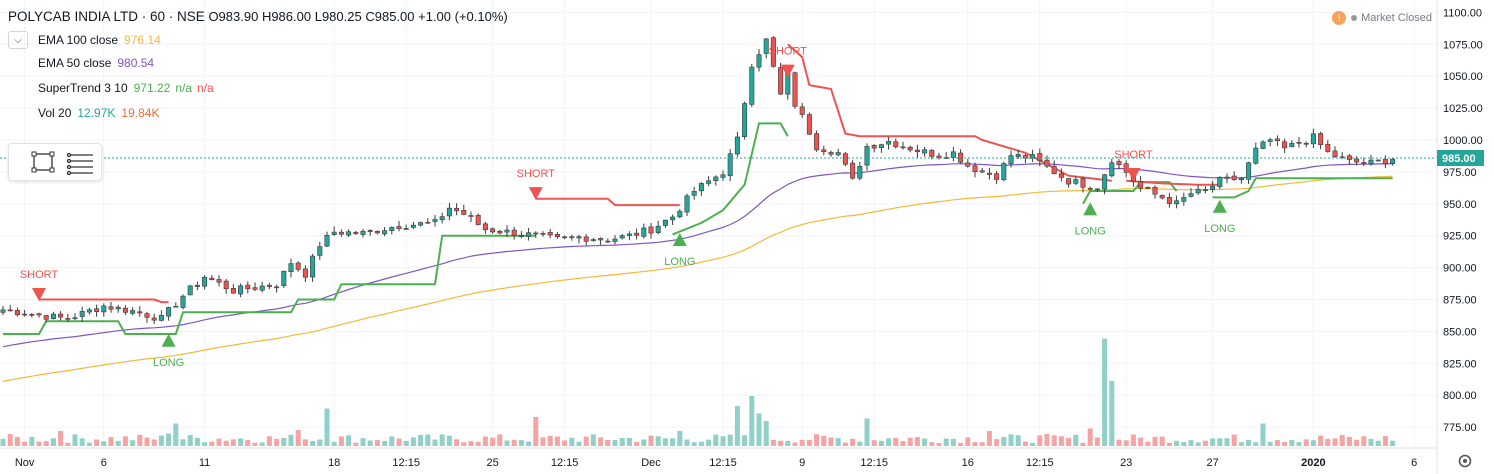  What do you see at coordinates (18, 40) in the screenshot?
I see `collapse-indicators-chevron-icon: ⌵` at bounding box center [18, 40].